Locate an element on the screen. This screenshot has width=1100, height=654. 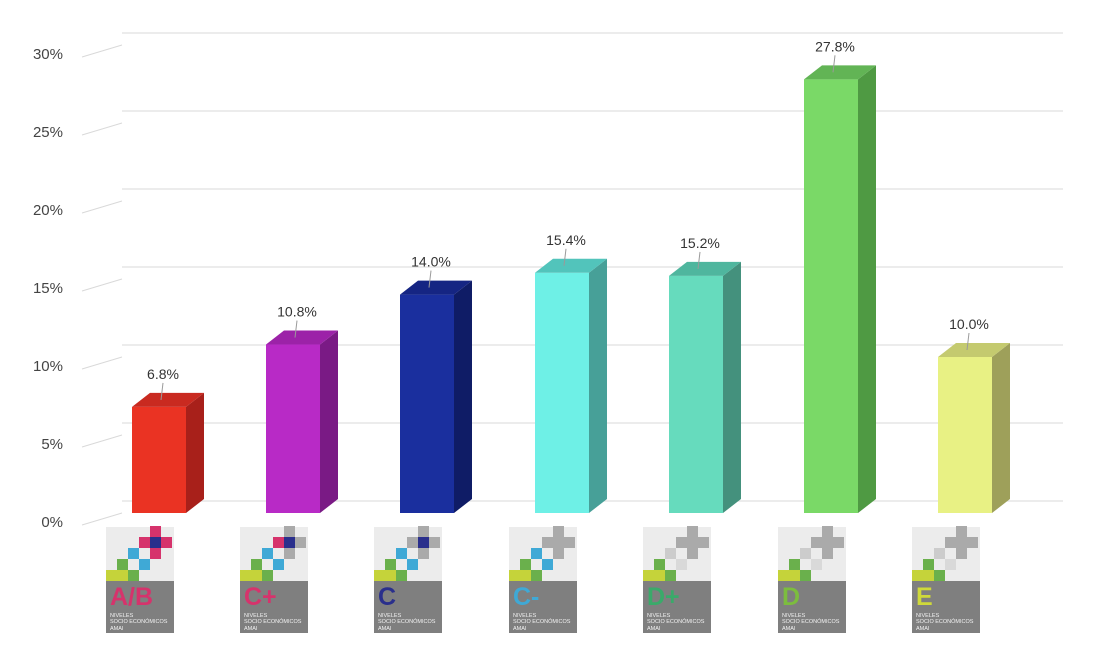
logo-letter: D+ is located at coordinates (663, 597).